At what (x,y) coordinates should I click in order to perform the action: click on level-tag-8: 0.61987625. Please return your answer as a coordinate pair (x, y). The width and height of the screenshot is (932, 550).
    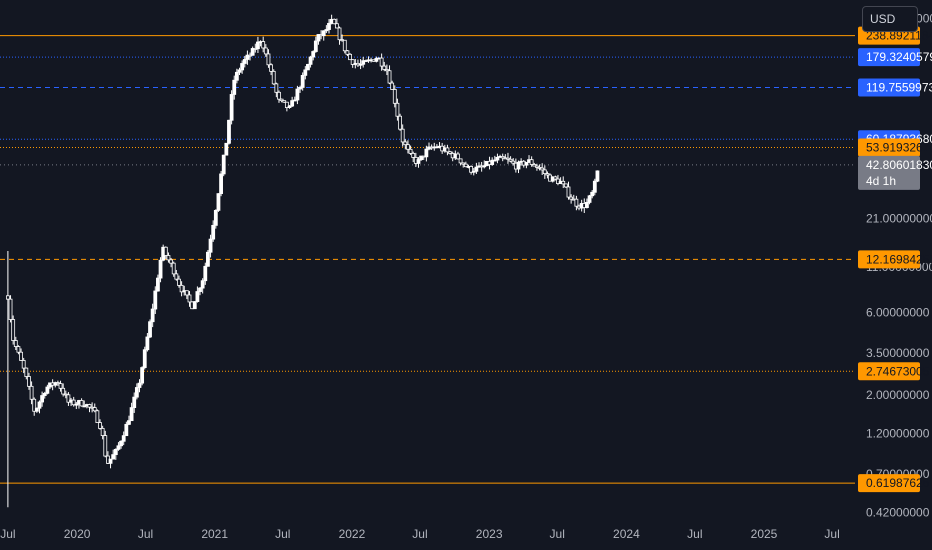
    Looking at the image, I should click on (894, 483).